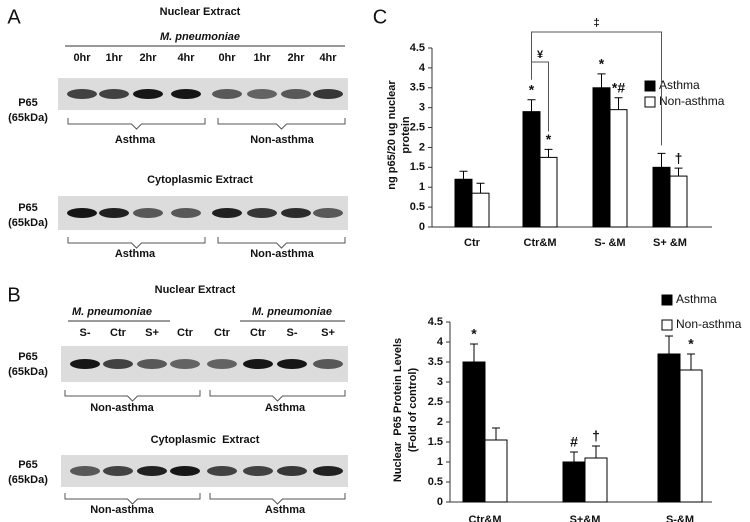  Describe the element at coordinates (540, 96) in the screenshot. I see `comparison-bracket` at that location.